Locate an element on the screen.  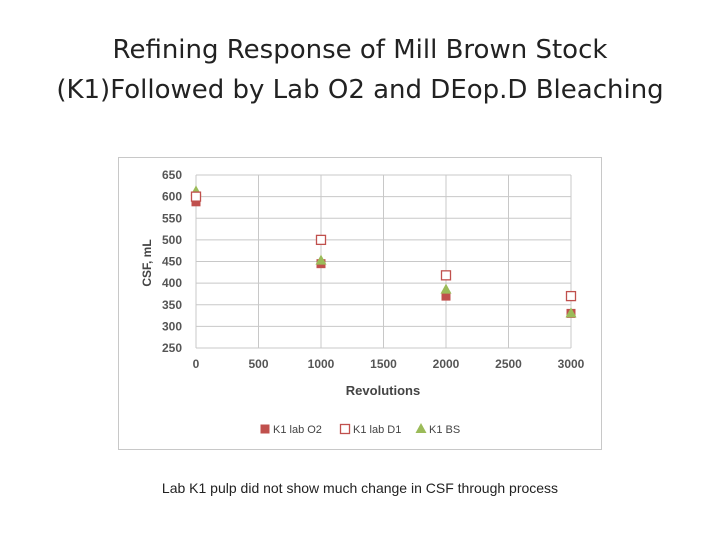
y-tick-label: 550 is located at coordinates (172, 218).